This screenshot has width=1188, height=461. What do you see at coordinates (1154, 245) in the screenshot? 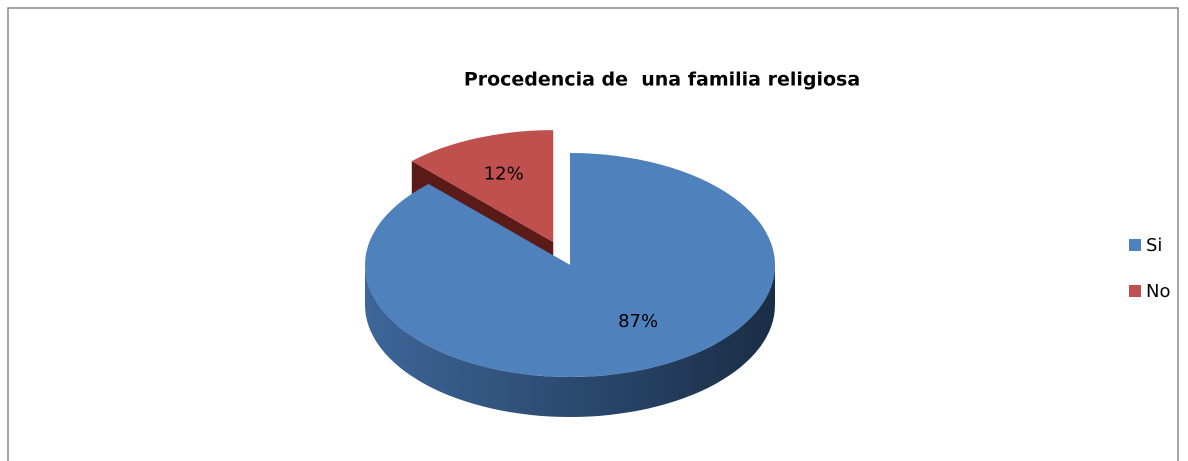
I see `legend-label: Si` at bounding box center [1154, 245].